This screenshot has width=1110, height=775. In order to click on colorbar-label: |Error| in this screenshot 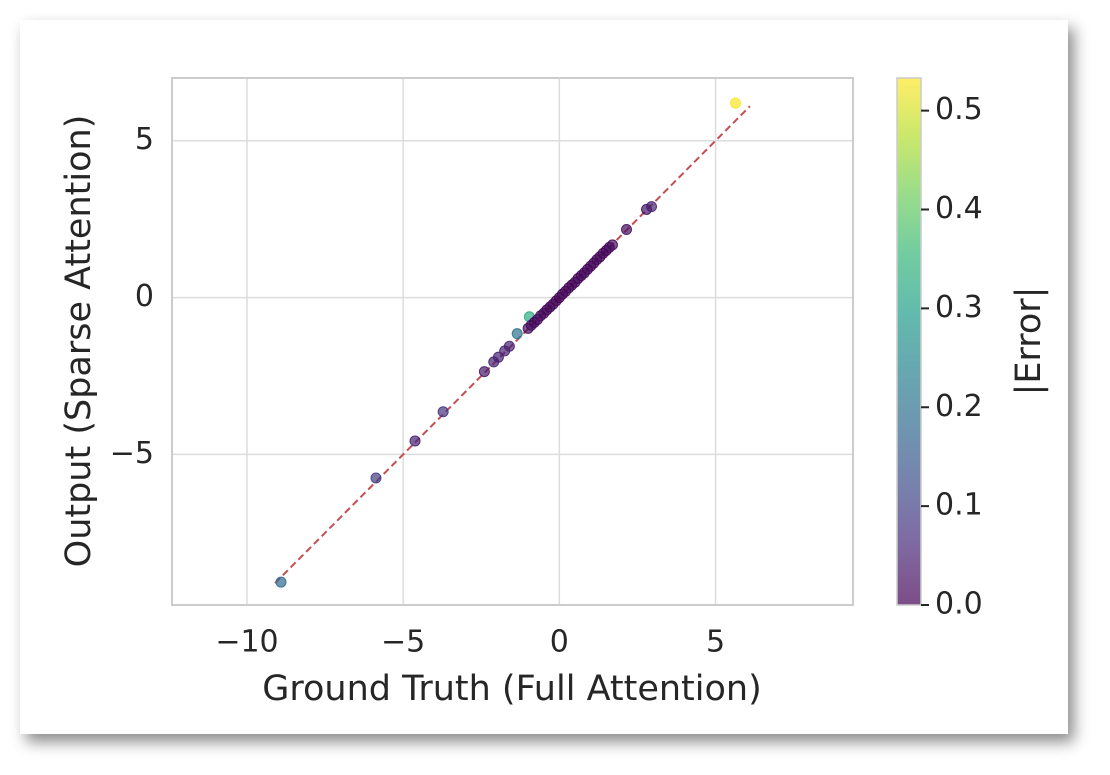, I will do `click(1029, 341)`.